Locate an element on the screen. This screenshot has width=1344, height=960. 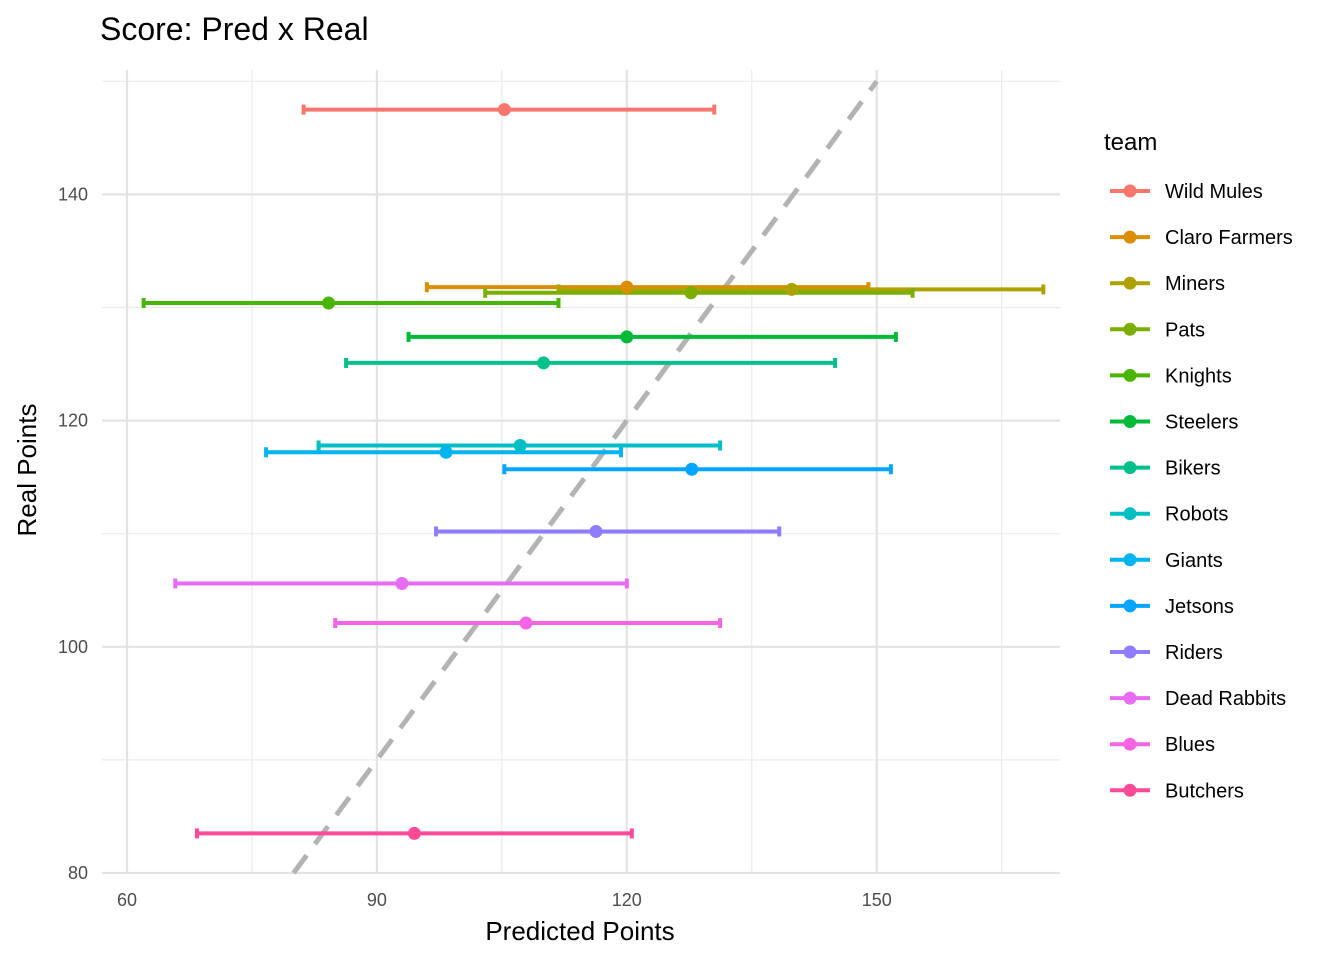
legend-item: Miners is located at coordinates (1167, 284).